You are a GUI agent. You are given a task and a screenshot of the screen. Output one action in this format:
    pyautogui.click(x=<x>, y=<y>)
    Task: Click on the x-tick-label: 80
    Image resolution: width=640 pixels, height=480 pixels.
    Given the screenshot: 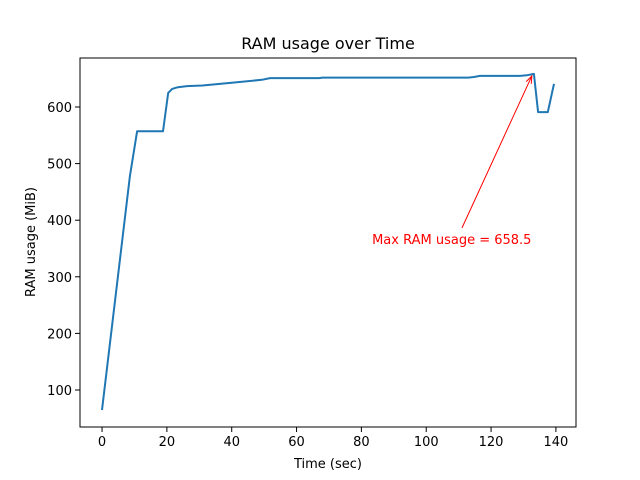 What is the action you would take?
    pyautogui.click(x=361, y=442)
    